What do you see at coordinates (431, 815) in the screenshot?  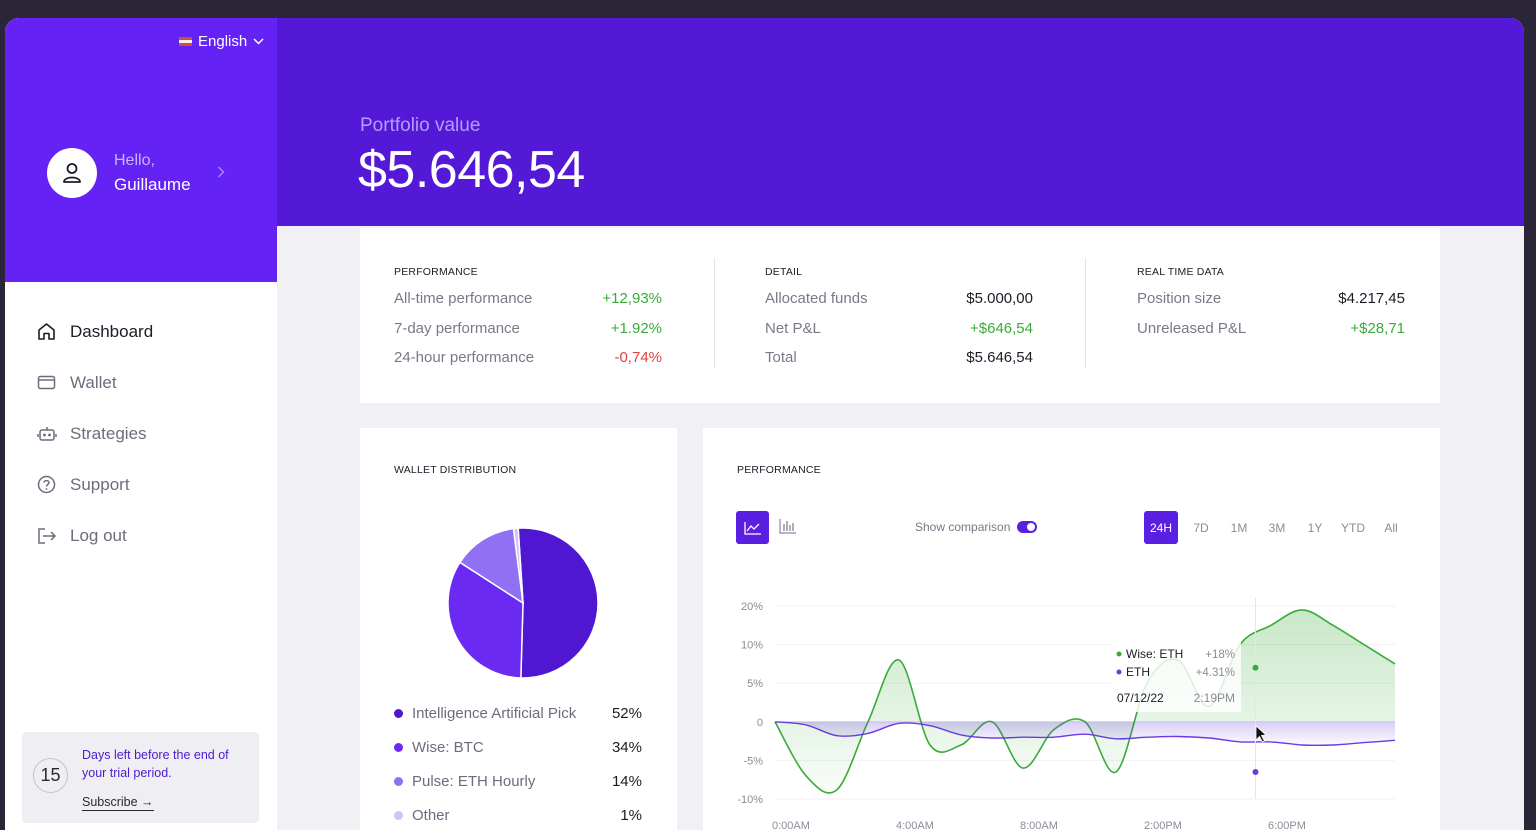 I see `legend-label: Other` at bounding box center [431, 815].